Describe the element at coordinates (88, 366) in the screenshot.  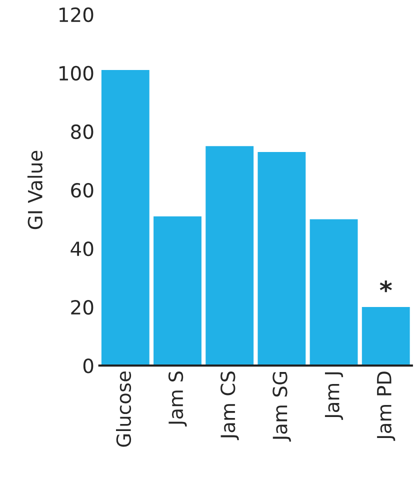
I see `y-tick-label: 0` at that location.